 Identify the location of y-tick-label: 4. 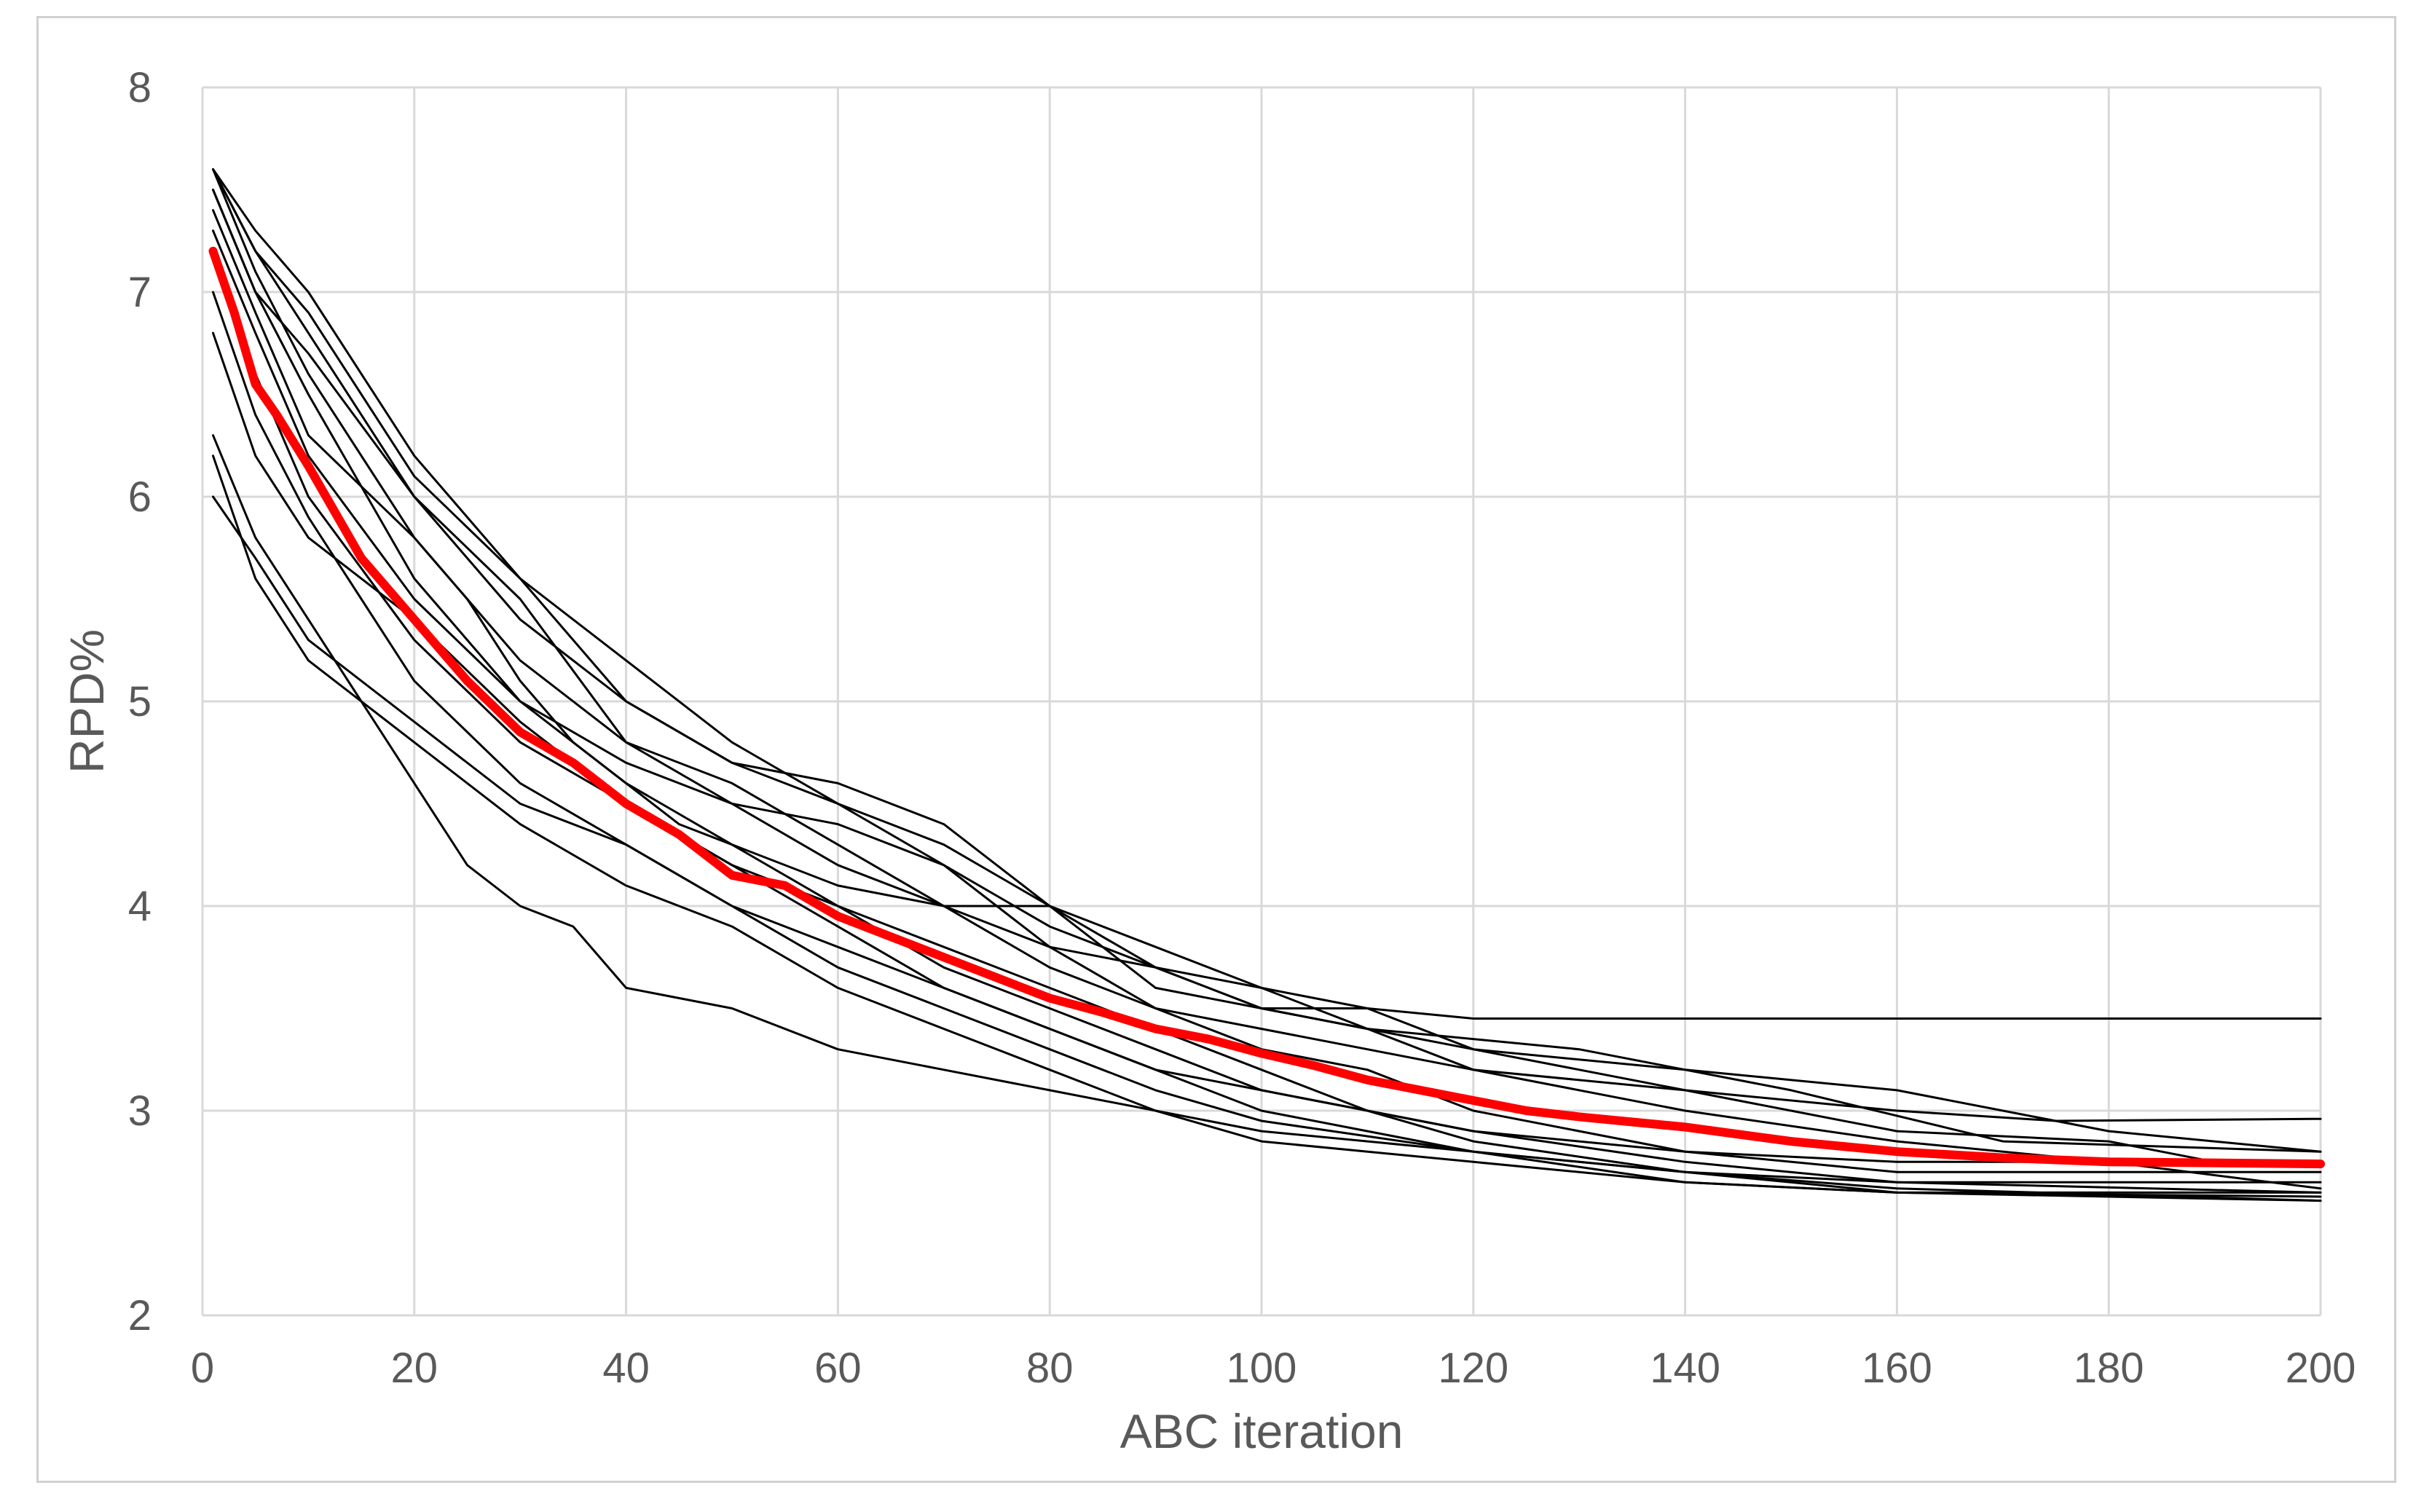
(140, 906).